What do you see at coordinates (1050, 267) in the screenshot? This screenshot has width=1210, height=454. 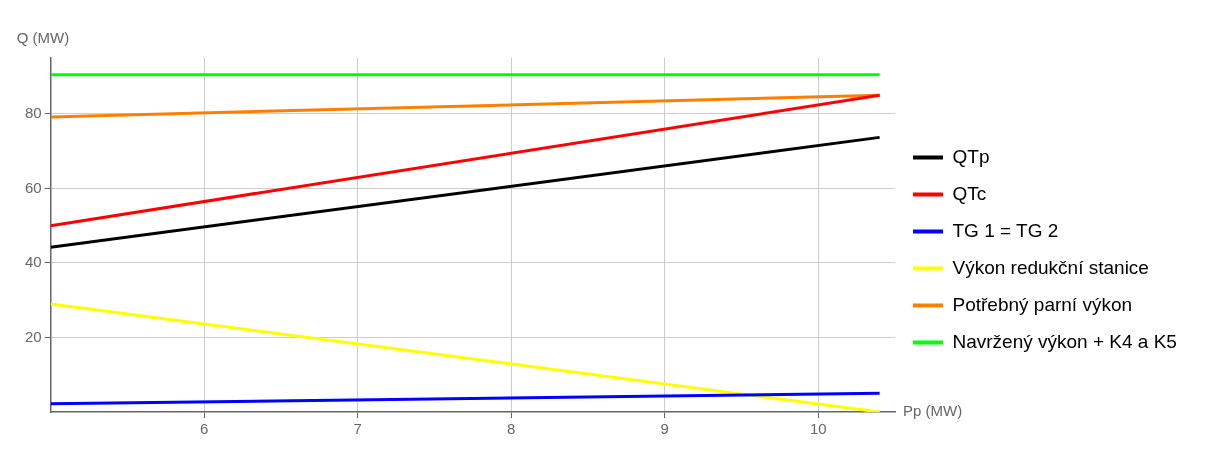 I see `legend-label: Výkon redukční stanice` at bounding box center [1050, 267].